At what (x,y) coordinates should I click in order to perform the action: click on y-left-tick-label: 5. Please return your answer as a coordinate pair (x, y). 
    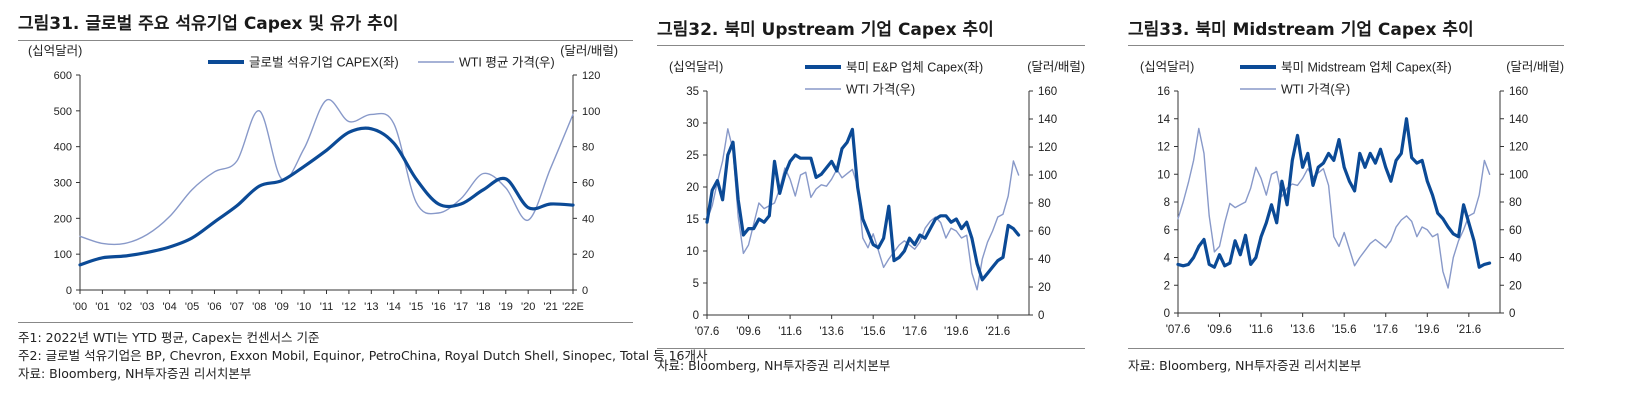
    Looking at the image, I should click on (696, 284).